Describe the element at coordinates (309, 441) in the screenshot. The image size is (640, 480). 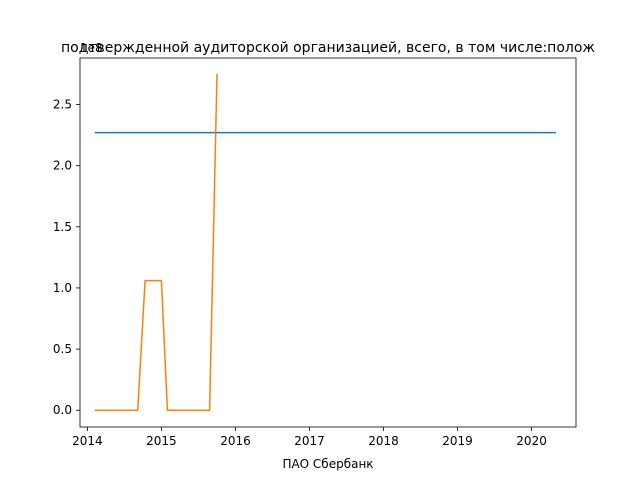
I see `x-tick-label: 2017` at that location.